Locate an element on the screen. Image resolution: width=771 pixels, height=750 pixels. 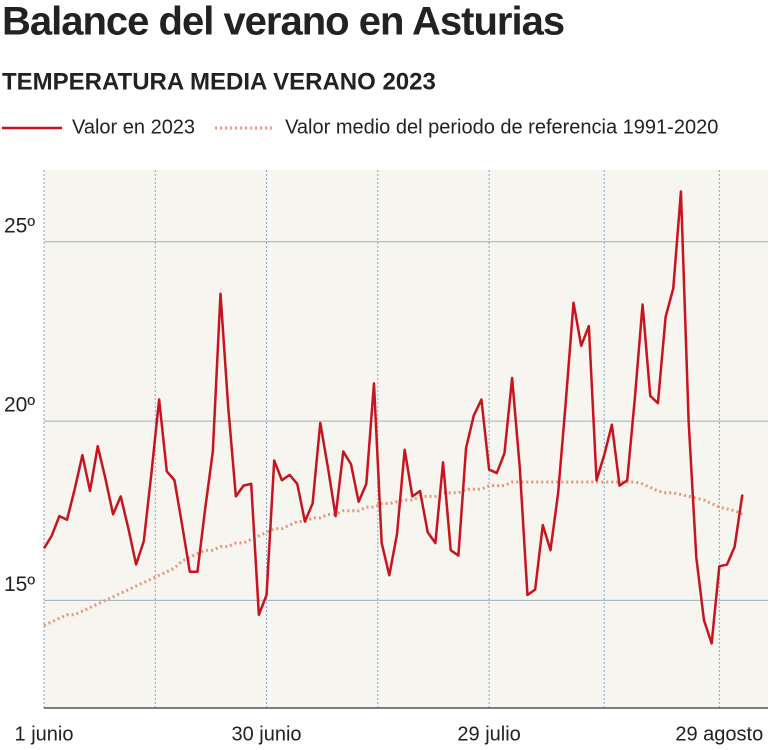
chart-subtitle: TEMPERATURA MEDIA VERANO 2023 is located at coordinates (219, 81).